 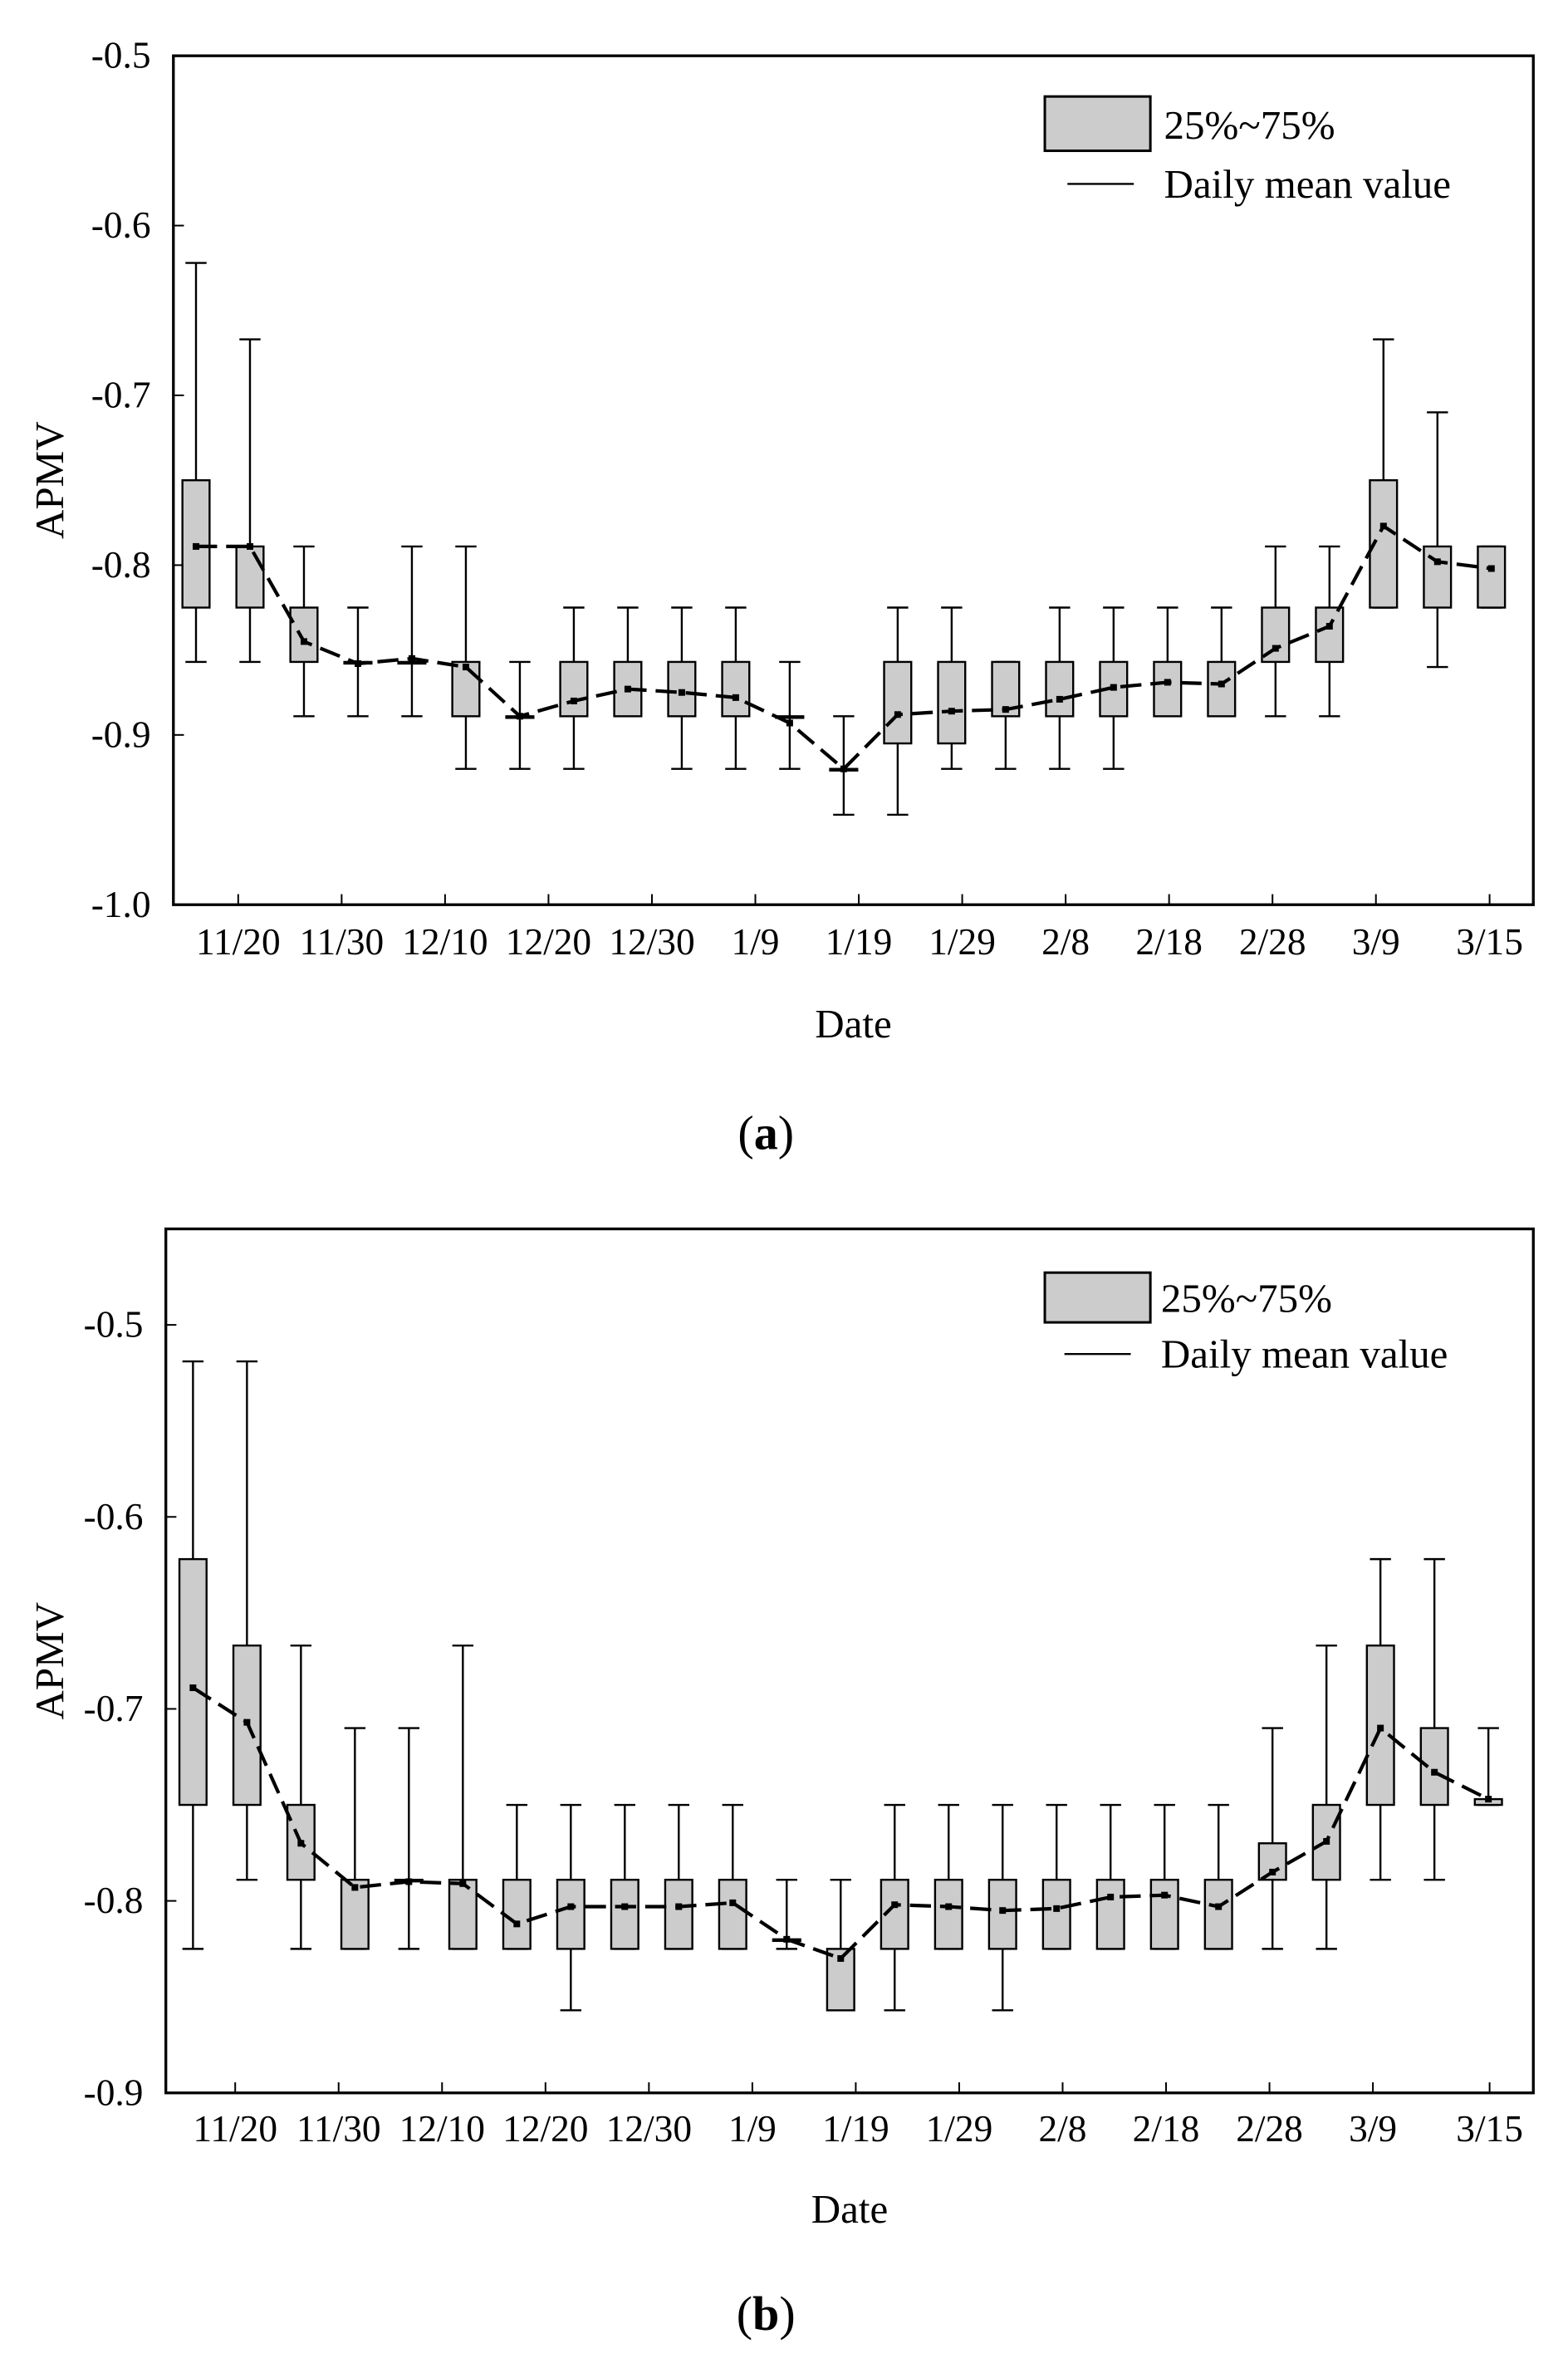 What do you see at coordinates (121, 225) in the screenshot?
I see `y-tick-label: -0.6` at bounding box center [121, 225].